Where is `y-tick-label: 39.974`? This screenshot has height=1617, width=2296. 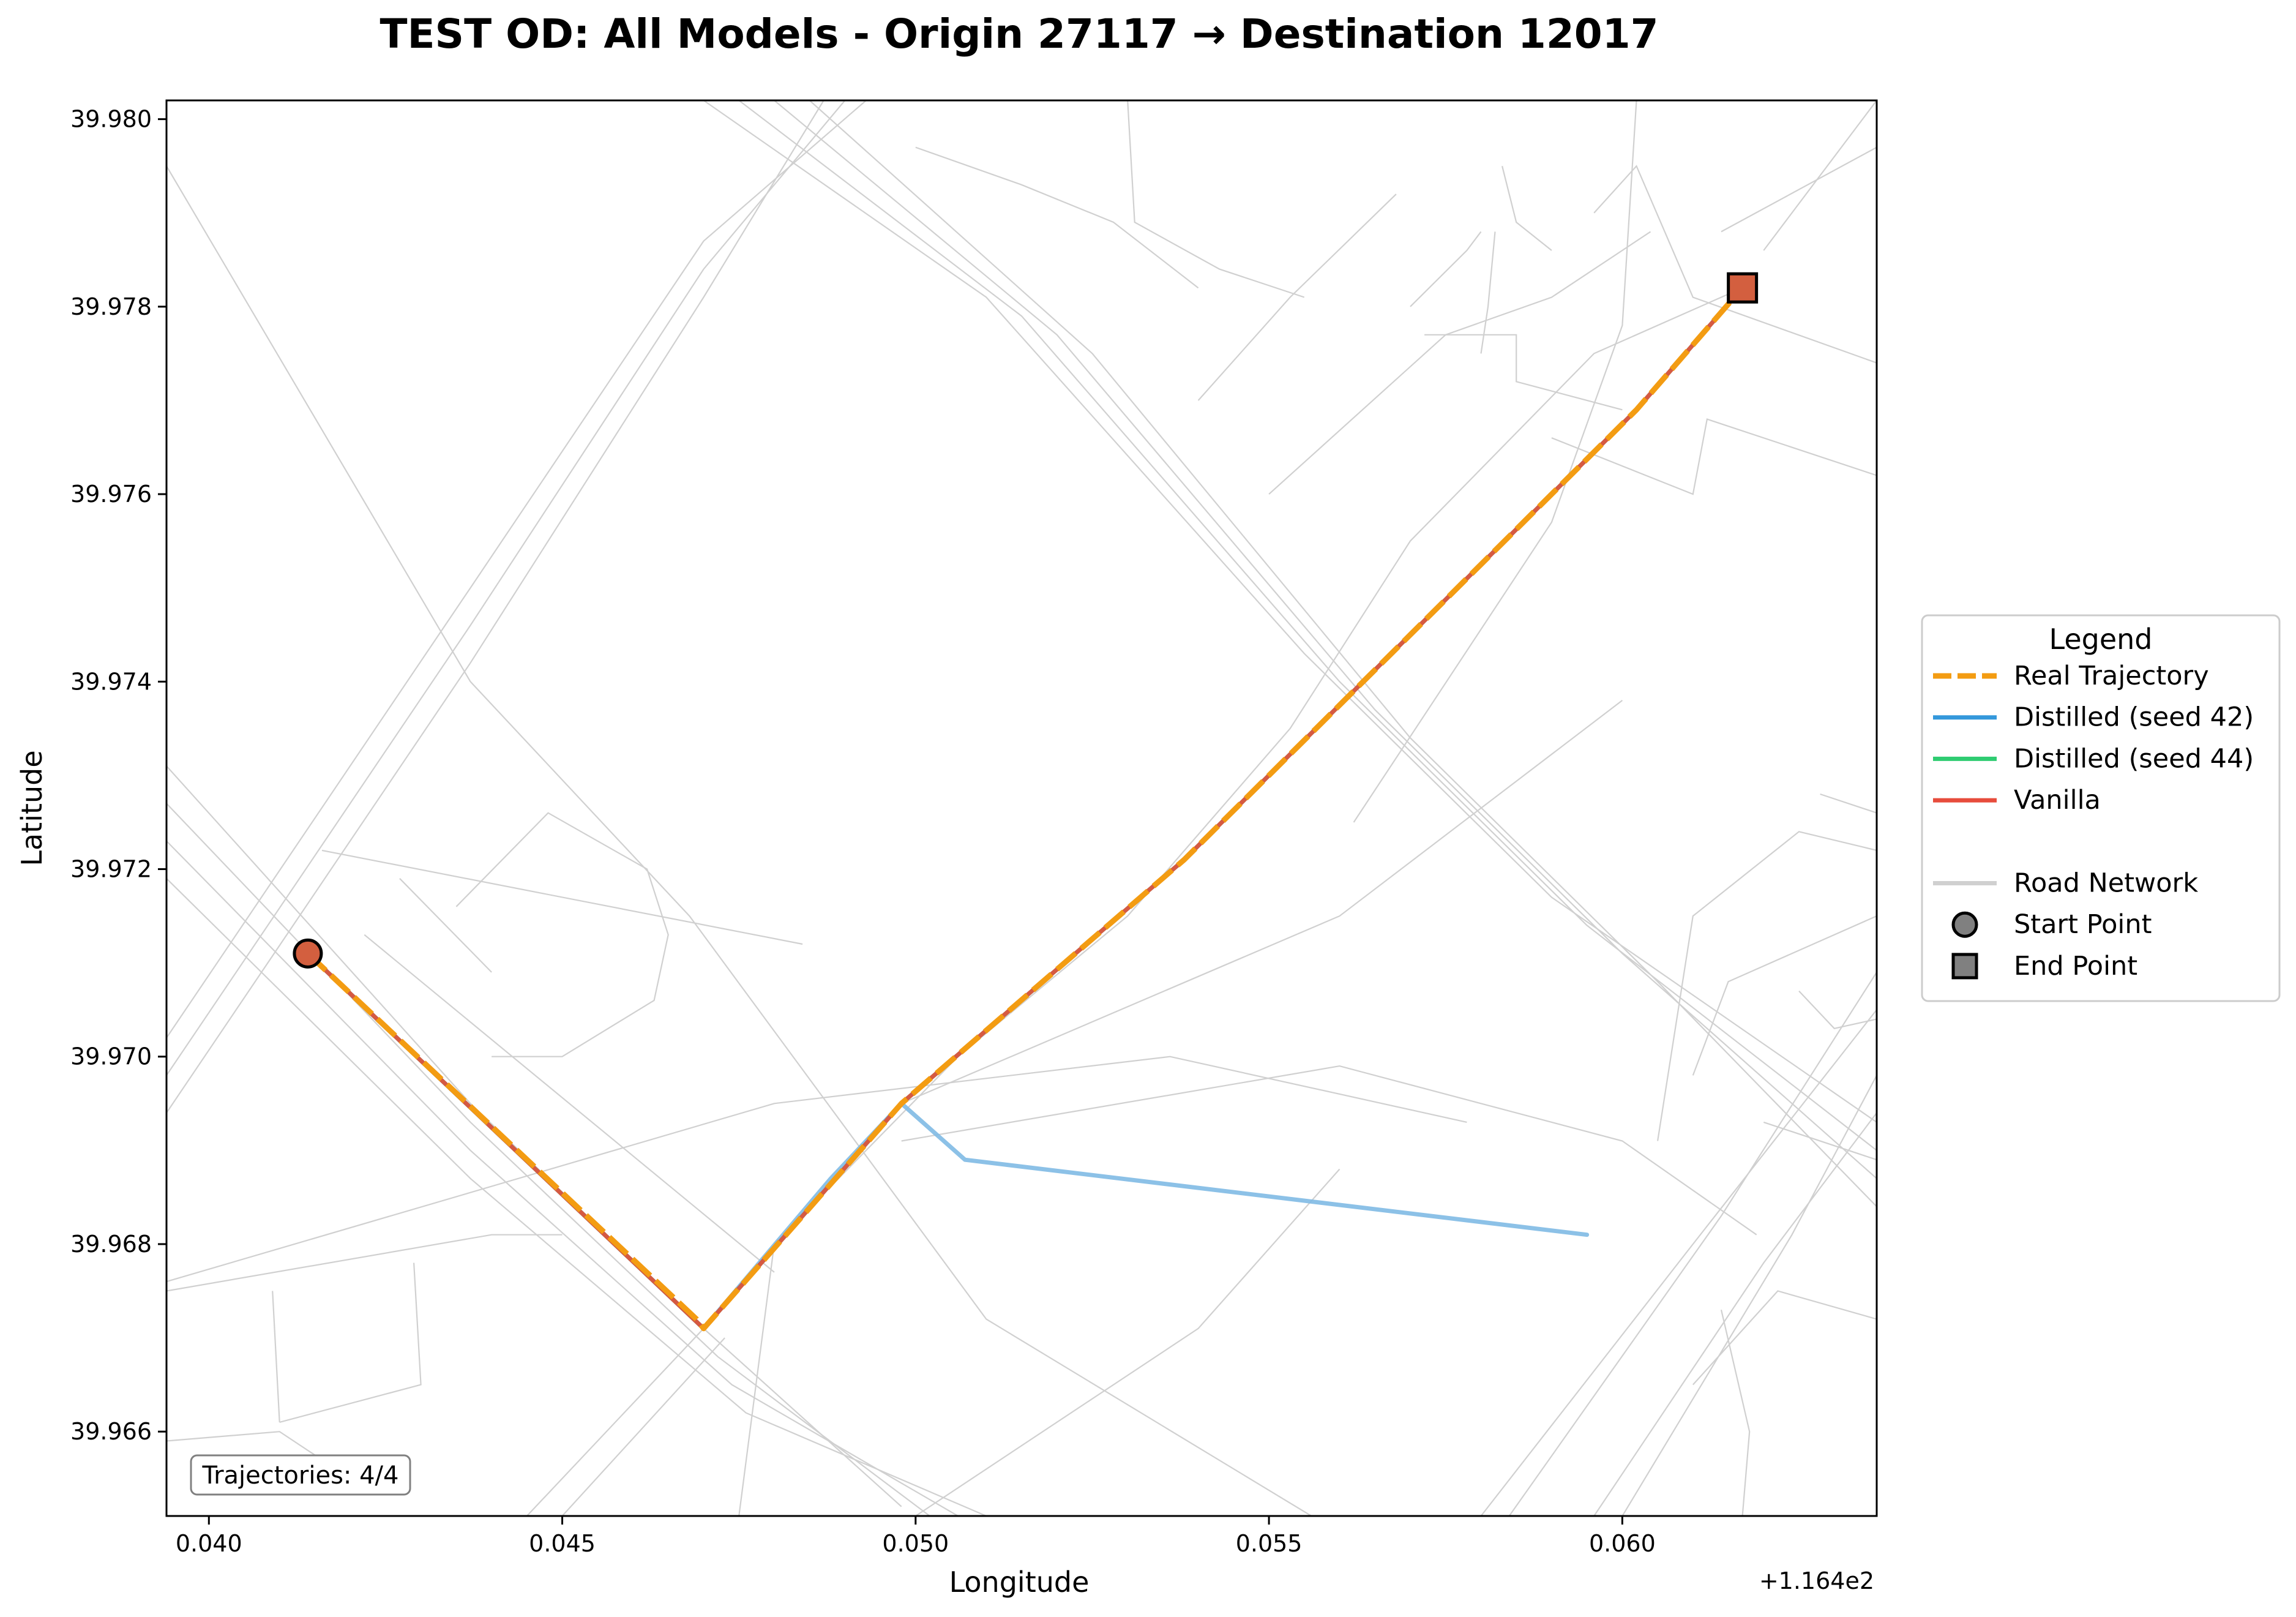 y-tick-label: 39.974 is located at coordinates (111, 681).